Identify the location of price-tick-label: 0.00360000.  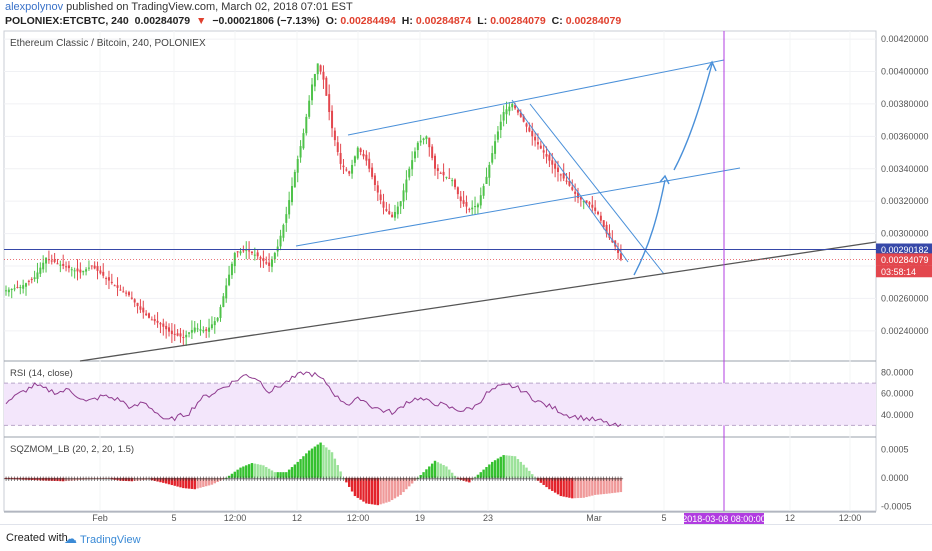
(905, 136).